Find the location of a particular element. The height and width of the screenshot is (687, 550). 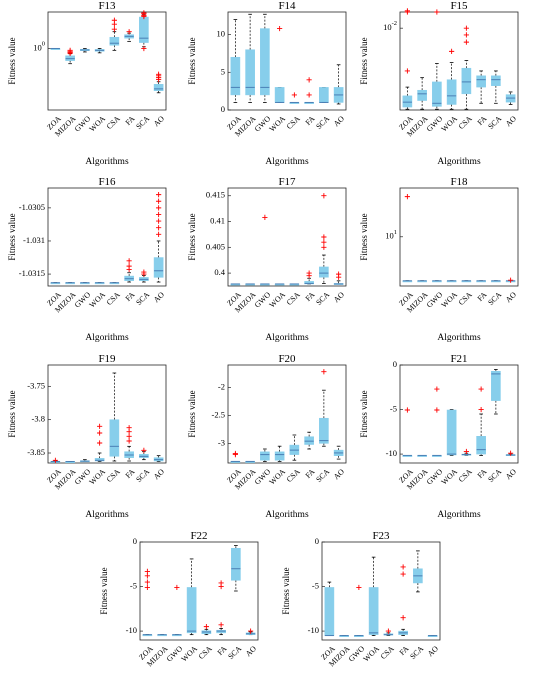

y-tick-label: 0.415 is located at coordinates (215, 195).